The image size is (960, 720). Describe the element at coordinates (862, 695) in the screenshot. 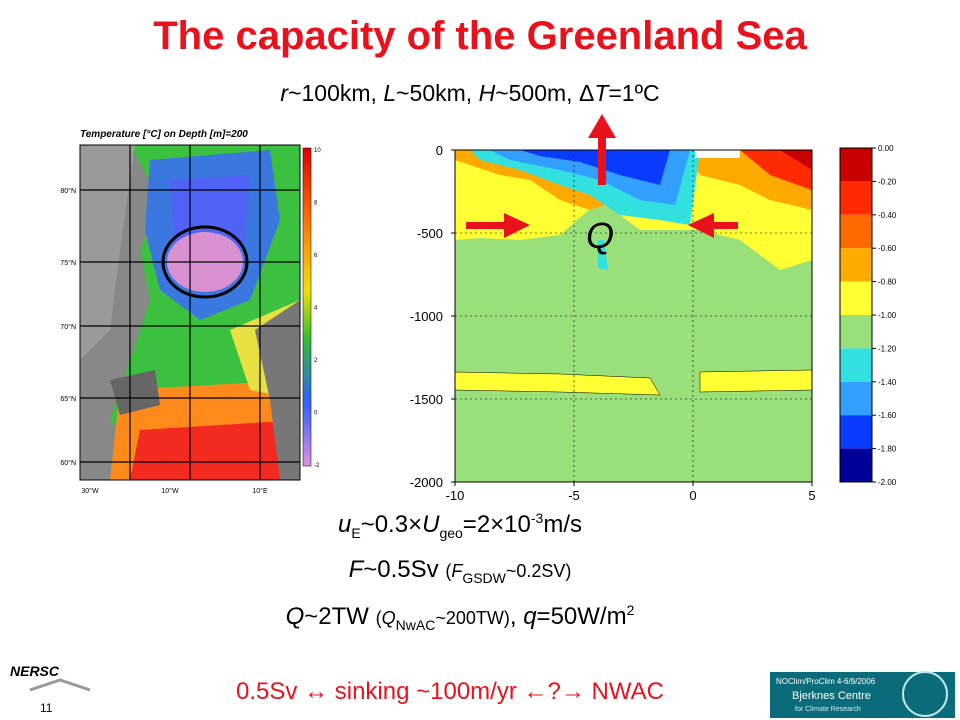

I see `logo-right-box` at that location.